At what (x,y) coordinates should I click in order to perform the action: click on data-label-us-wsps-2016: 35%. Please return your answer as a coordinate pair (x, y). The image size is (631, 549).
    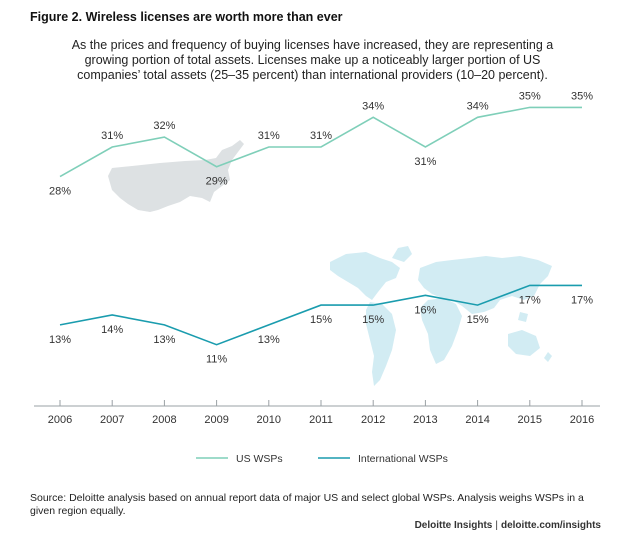
    Looking at the image, I should click on (582, 96).